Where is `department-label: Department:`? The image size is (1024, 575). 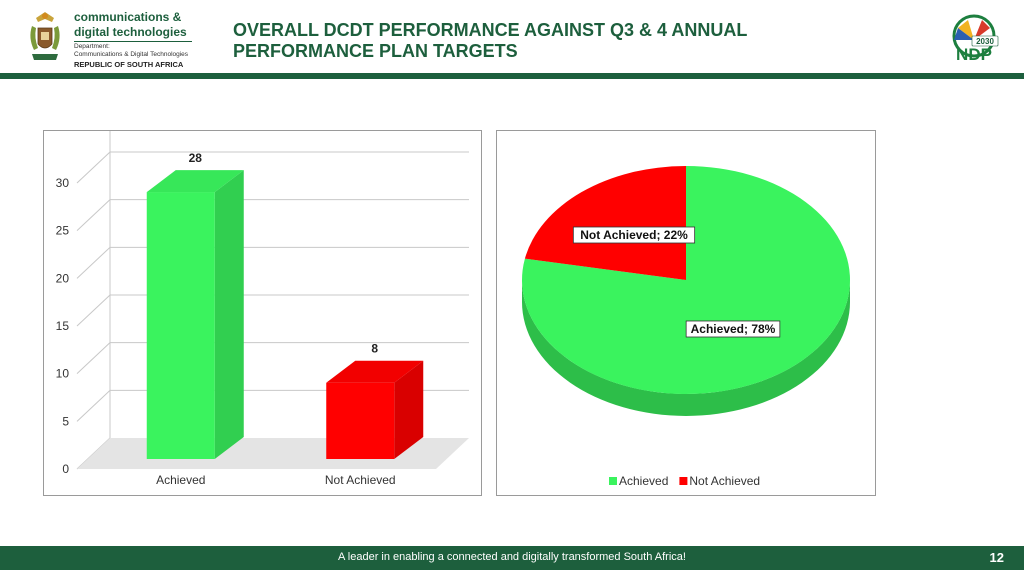
department-label: Department: is located at coordinates (92, 46).